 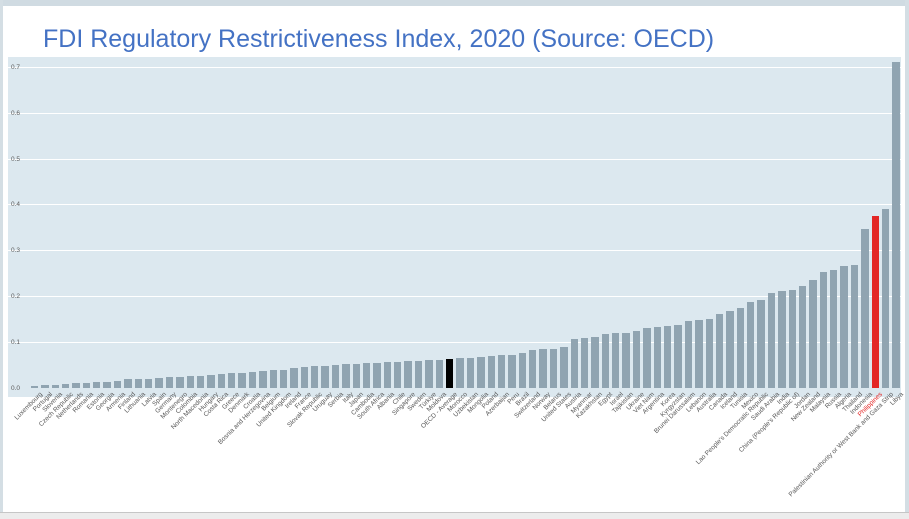 I want to click on window-frame-top, so click(x=454, y=3).